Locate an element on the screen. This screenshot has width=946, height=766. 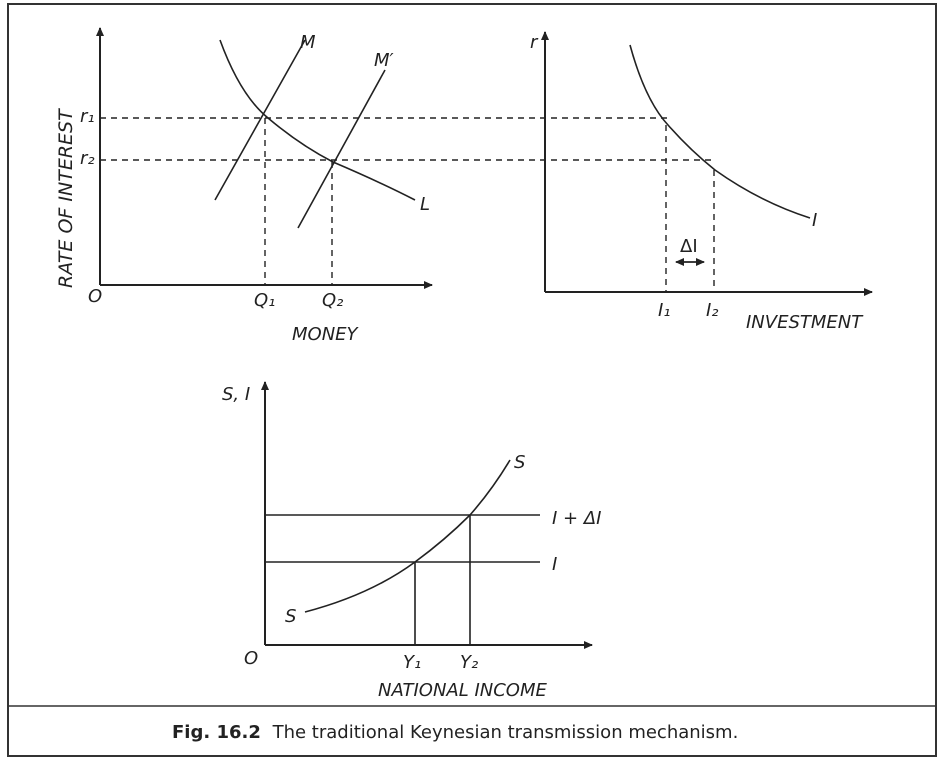
quantity-label: Q₁ is located at coordinates (264, 300).